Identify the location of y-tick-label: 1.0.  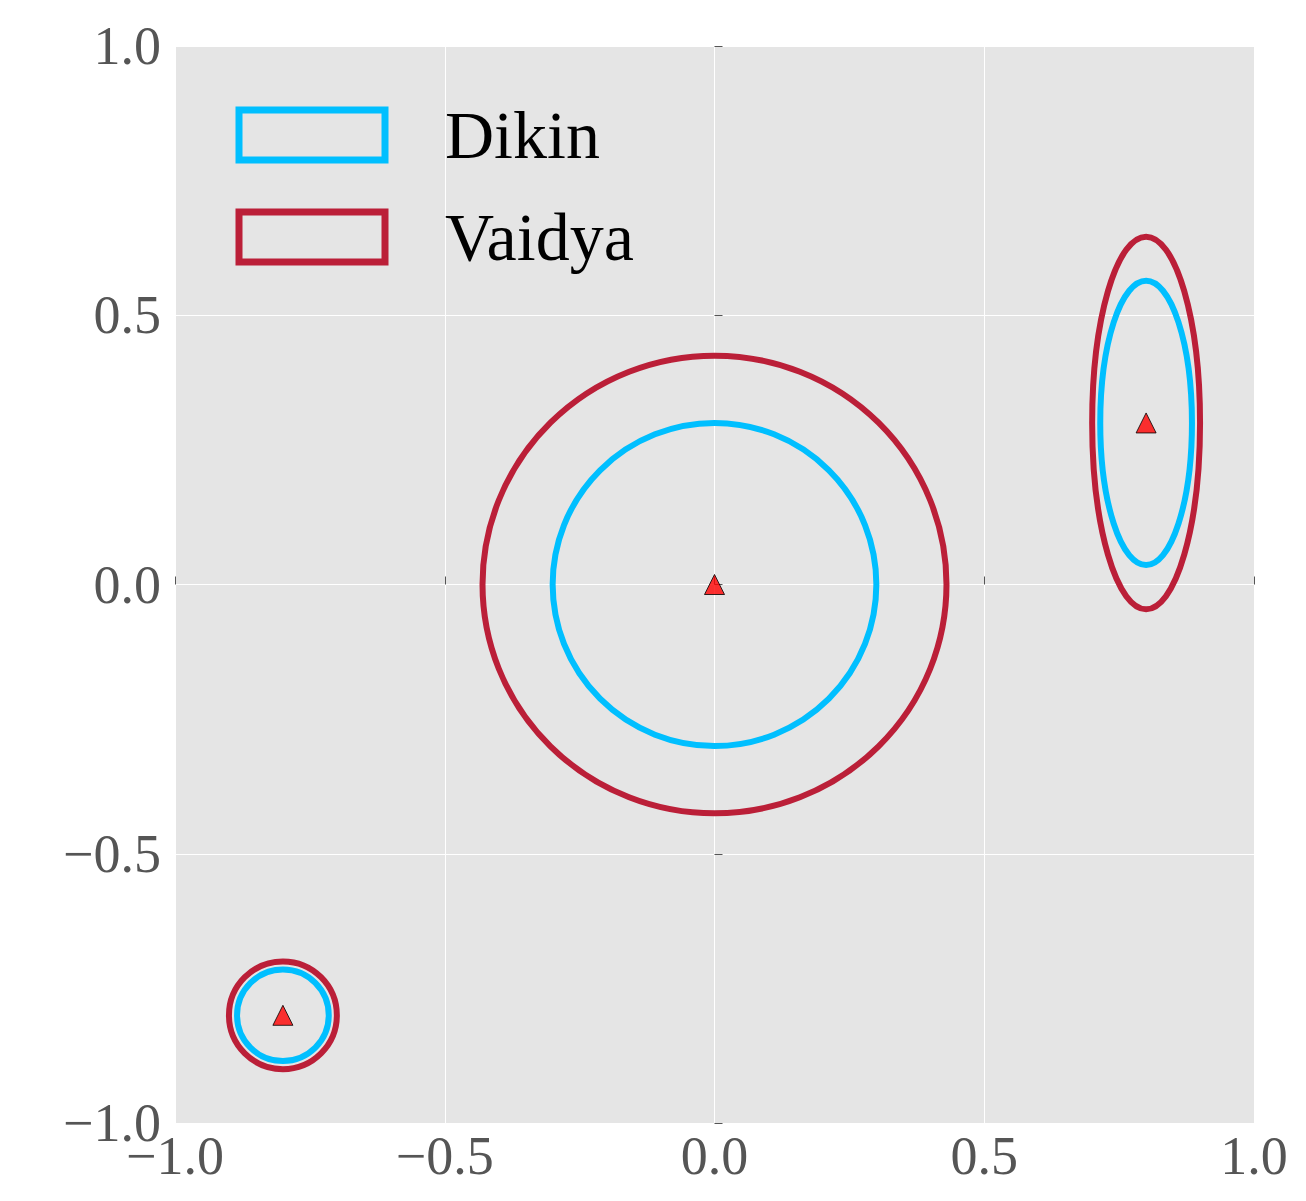
(127, 46).